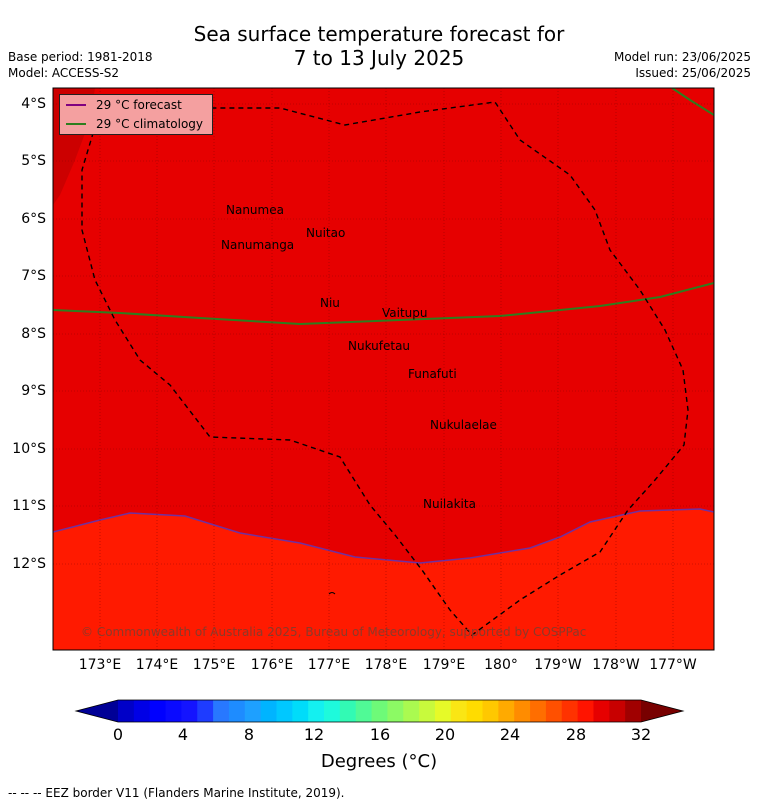 Image resolution: width=758 pixels, height=804 pixels. What do you see at coordinates (33, 391) in the screenshot?
I see `lat-label: 9°S` at bounding box center [33, 391].